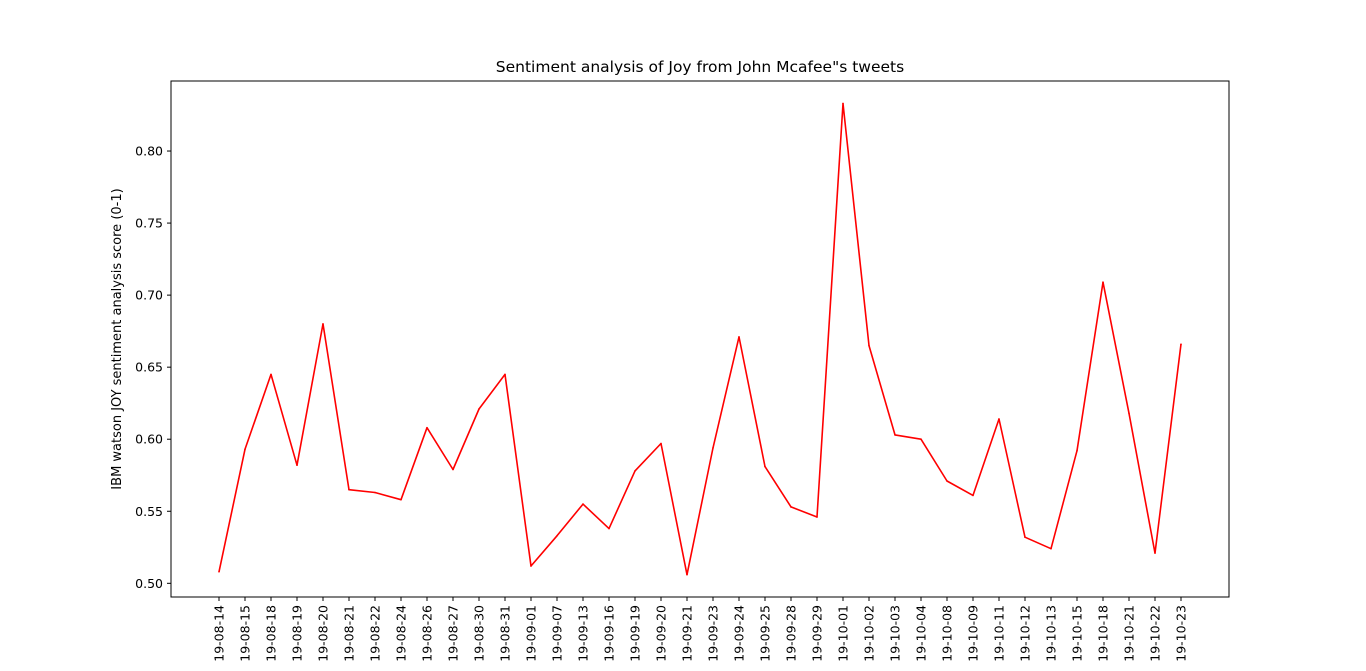 Image resolution: width=1366 pixels, height=671 pixels. Describe the element at coordinates (1129, 633) in the screenshot. I see `x-tick-label: 19-10-21` at that location.